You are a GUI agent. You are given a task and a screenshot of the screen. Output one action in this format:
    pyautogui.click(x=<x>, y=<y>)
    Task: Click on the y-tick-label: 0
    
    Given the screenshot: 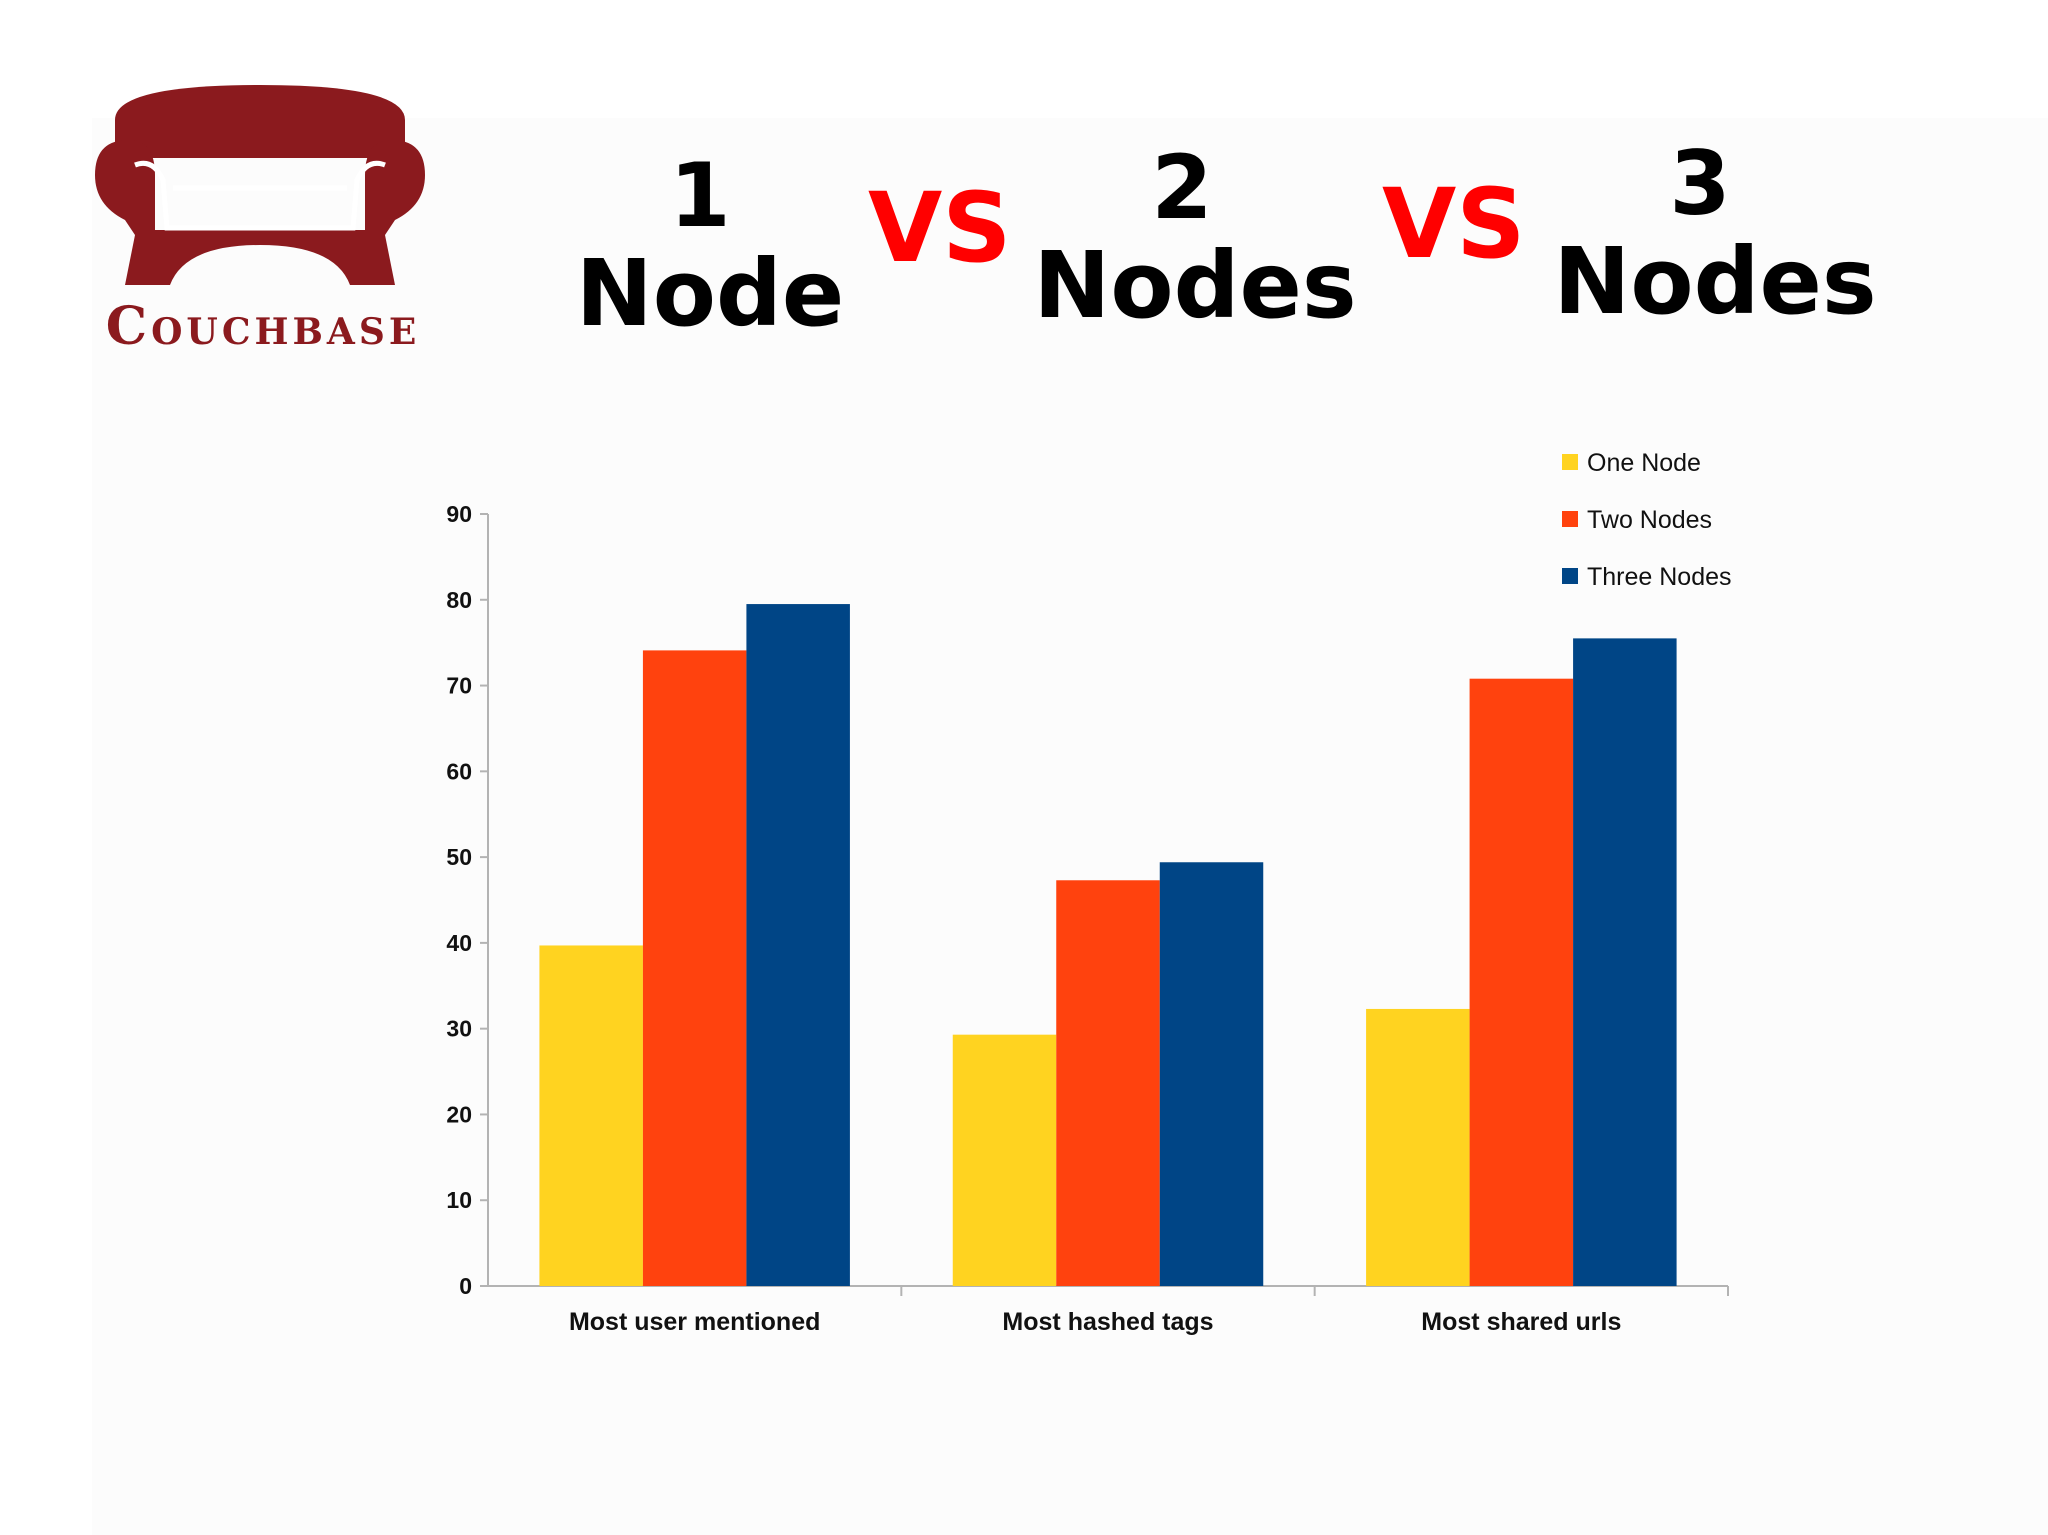 What is the action you would take?
    pyautogui.click(x=465, y=1286)
    